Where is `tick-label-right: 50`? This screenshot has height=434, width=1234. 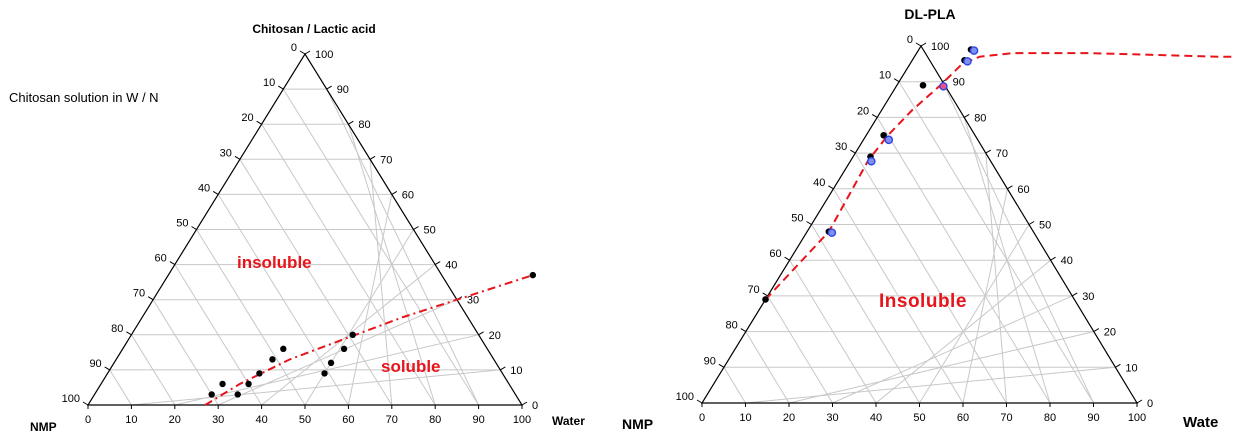 tick-label-right: 50 is located at coordinates (1045, 226).